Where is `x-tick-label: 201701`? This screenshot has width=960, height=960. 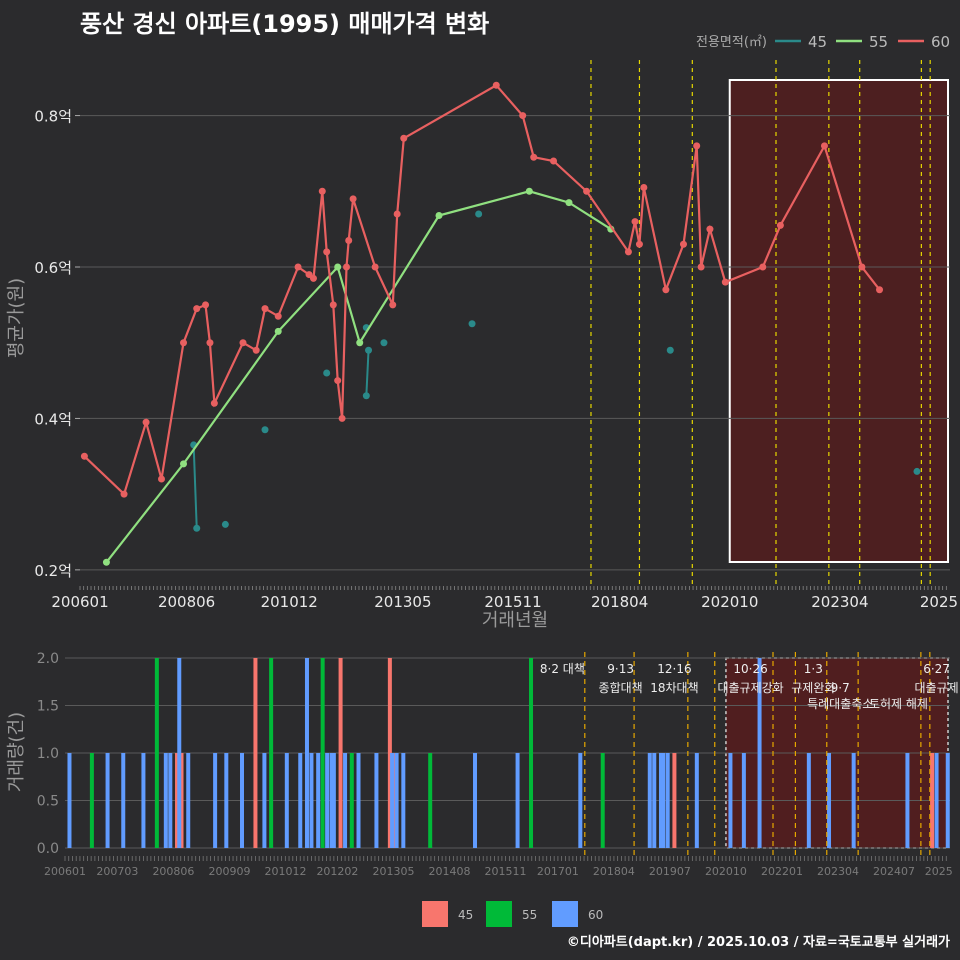 x-tick-label: 201701 is located at coordinates (558, 871).